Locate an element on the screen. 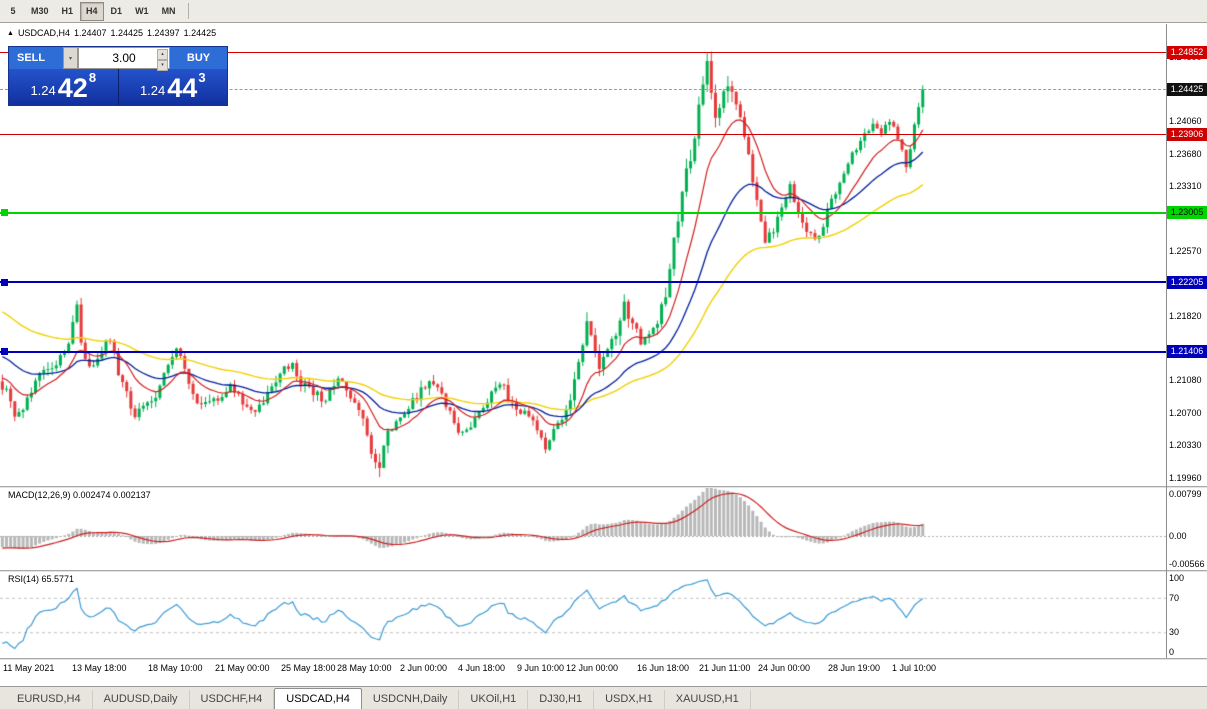  rsi-axis-label: 70 is located at coordinates (1174, 597).